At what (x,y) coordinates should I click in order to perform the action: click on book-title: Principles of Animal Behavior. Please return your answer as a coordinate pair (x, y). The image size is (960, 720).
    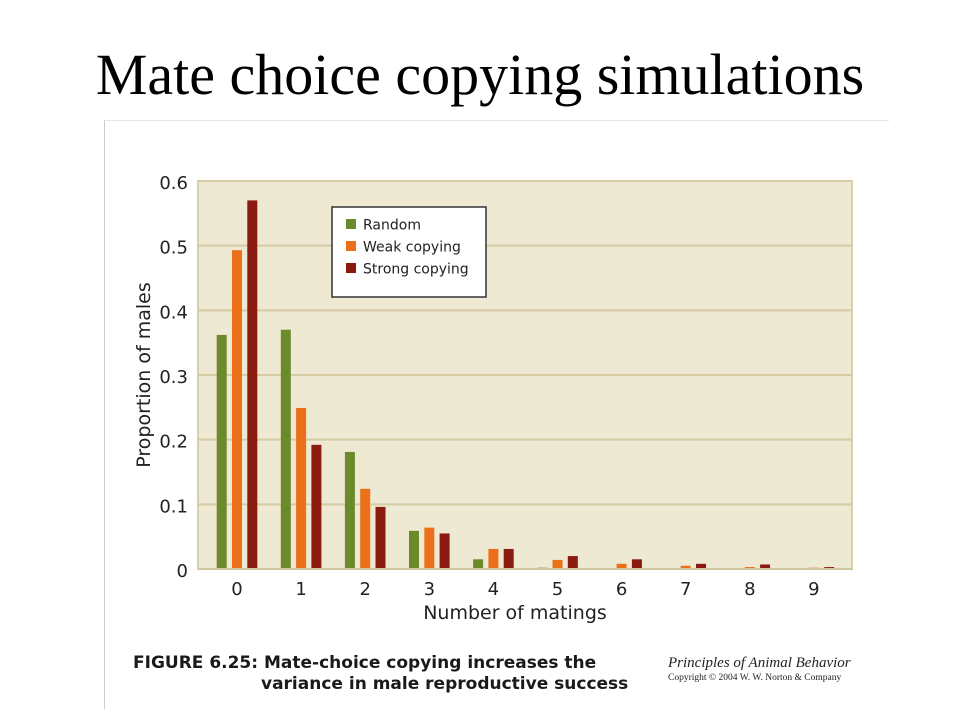
    Looking at the image, I should click on (759, 663).